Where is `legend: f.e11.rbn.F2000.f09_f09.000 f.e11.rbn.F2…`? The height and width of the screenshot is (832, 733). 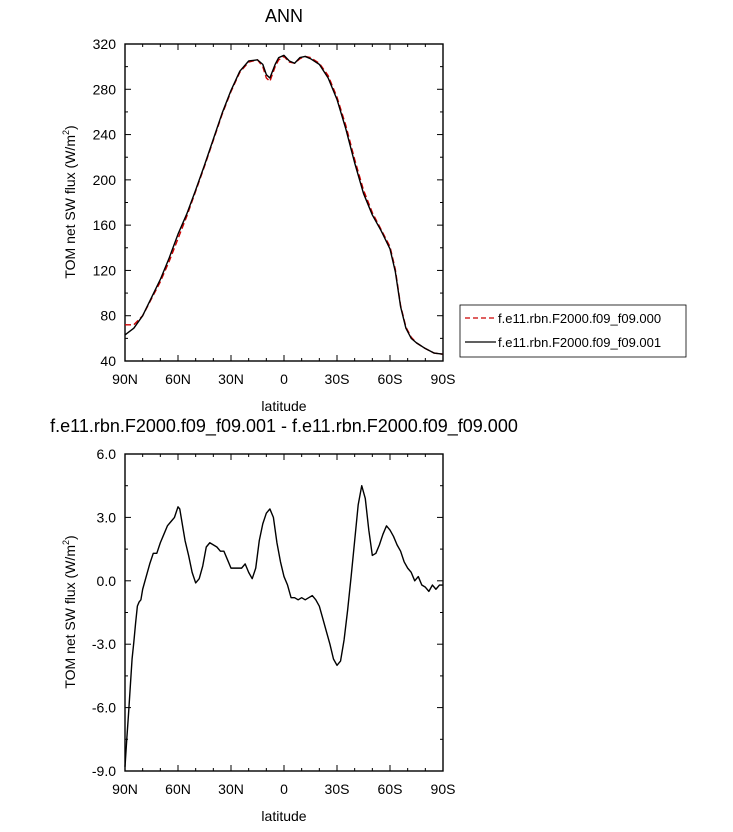
legend: f.e11.rbn.F2000.f09_f09.000 f.e11.rbn.F2… is located at coordinates (573, 331).